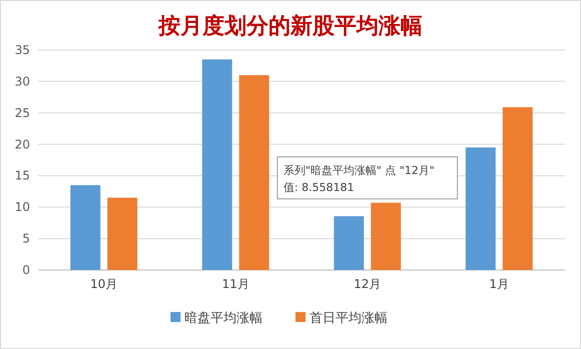  Describe the element at coordinates (104, 284) in the screenshot. I see `x-tick-label: 10月` at that location.